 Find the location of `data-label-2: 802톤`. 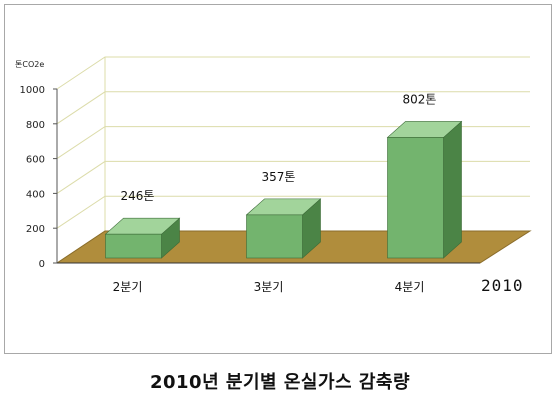

data-label-2: 802톤 is located at coordinates (420, 99).